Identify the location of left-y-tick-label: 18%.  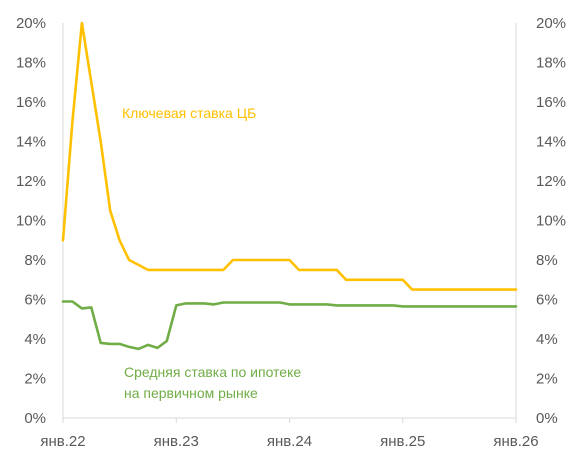
(31, 63).